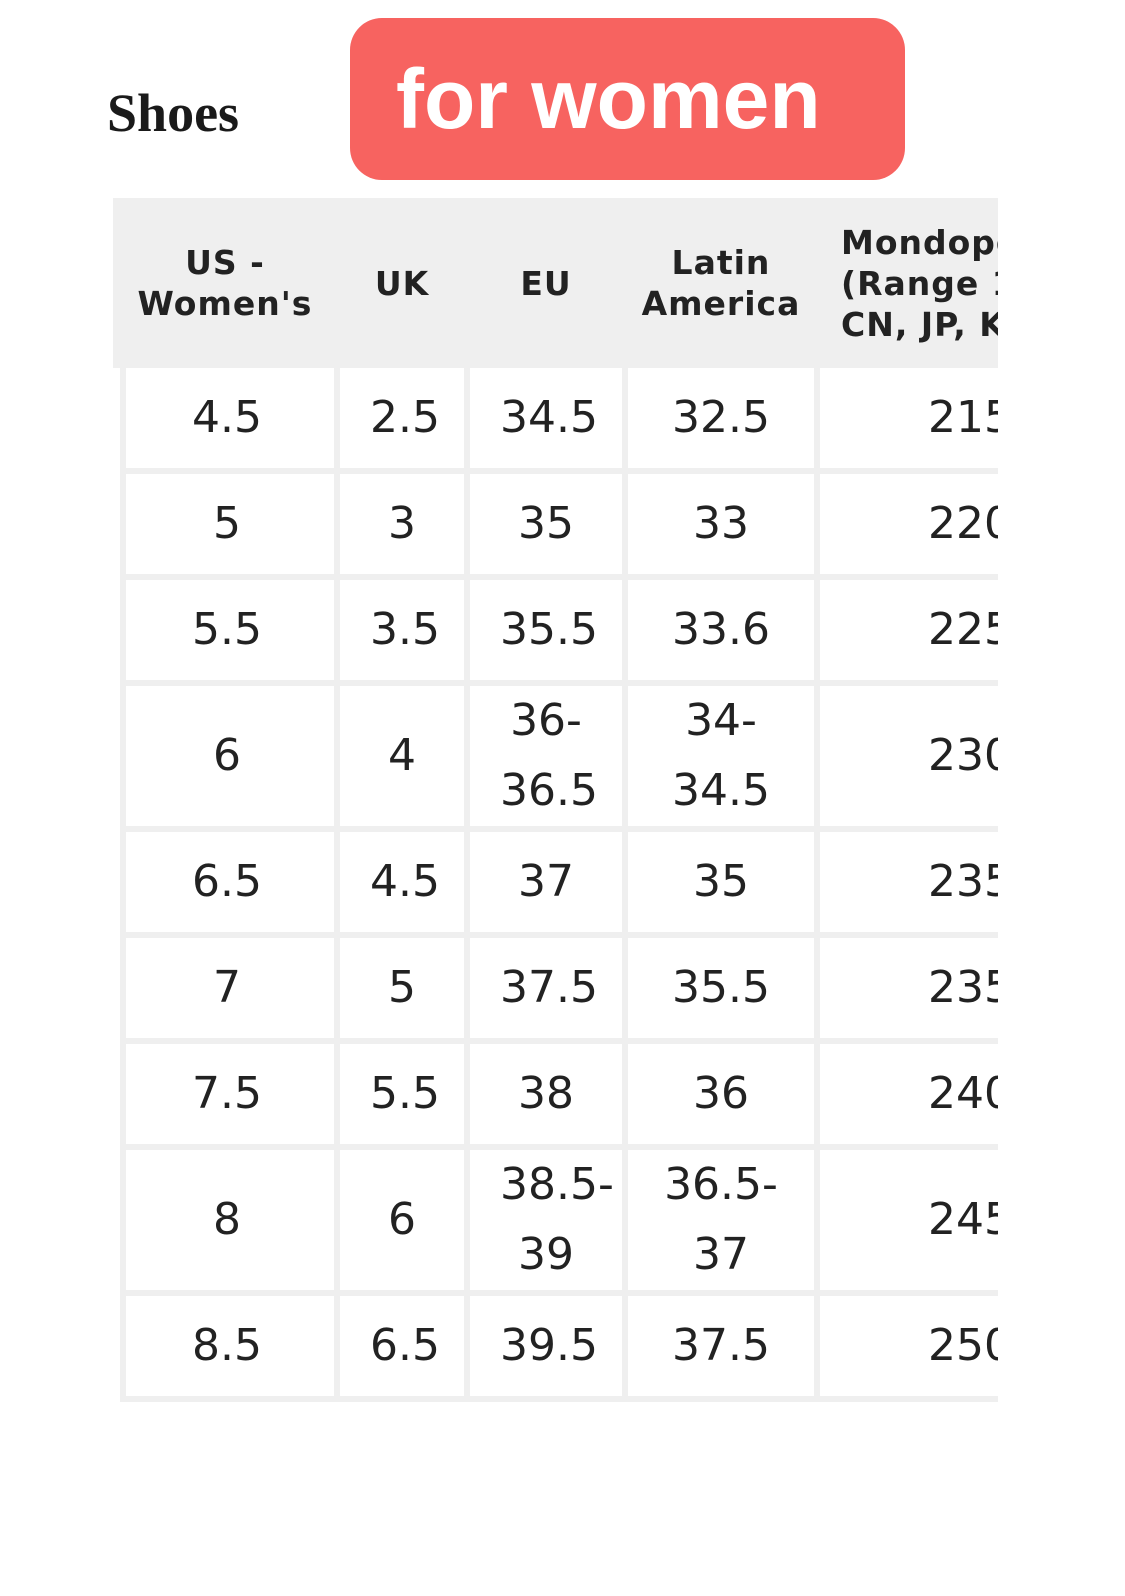  Describe the element at coordinates (906, 756) in the screenshot. I see `table-cell: 230` at that location.